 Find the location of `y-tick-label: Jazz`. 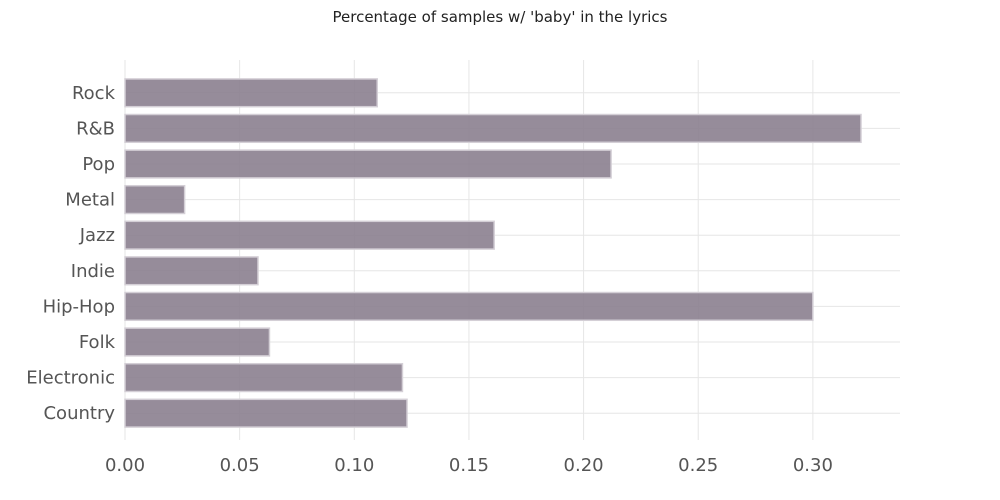

y-tick-label: Jazz is located at coordinates (97, 235).